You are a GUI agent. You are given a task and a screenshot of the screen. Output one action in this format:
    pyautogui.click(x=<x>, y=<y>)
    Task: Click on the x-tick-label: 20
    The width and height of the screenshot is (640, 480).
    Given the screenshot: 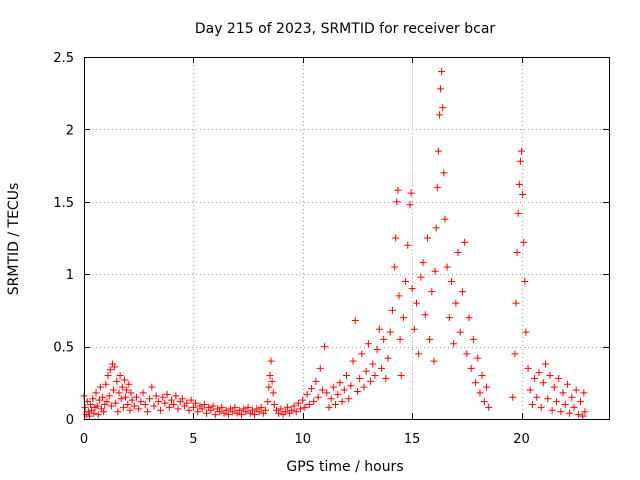 What is the action you would take?
    pyautogui.click(x=521, y=439)
    